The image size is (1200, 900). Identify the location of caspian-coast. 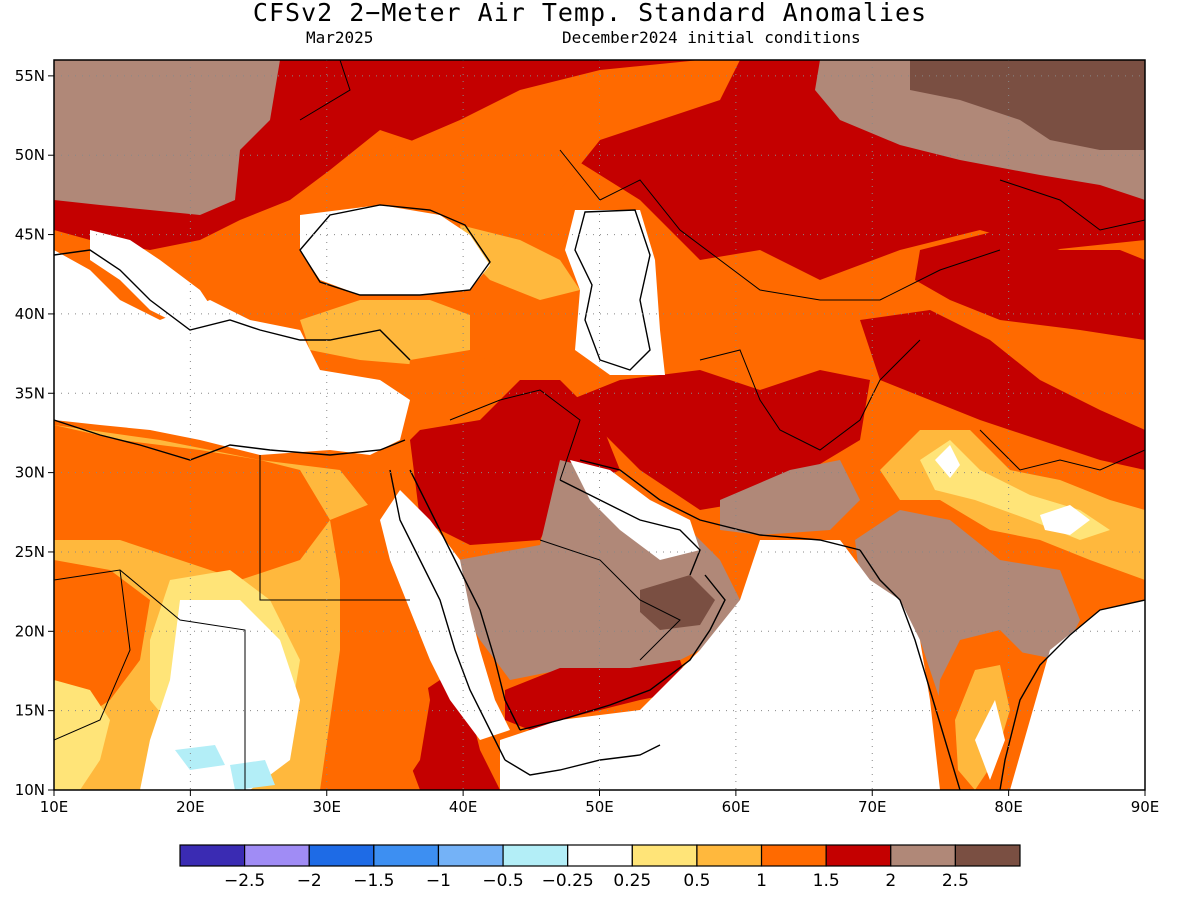
(612, 290).